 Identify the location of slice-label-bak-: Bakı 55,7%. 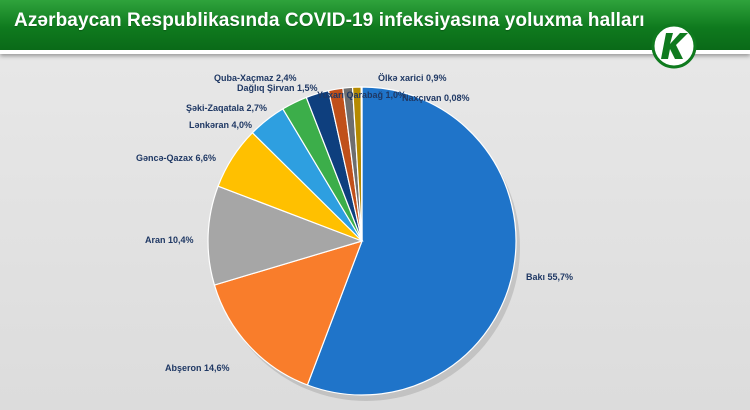
(549, 277).